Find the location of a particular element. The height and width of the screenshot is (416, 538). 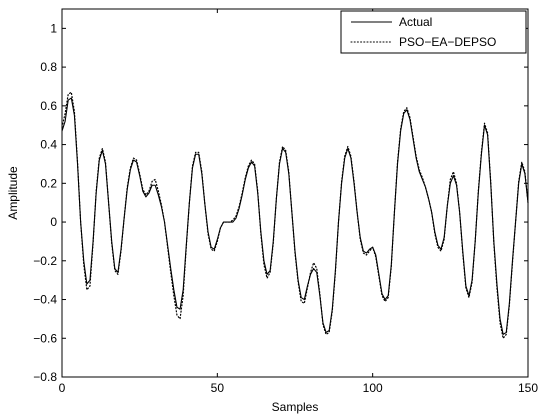

x-tick-label: 50 is located at coordinates (218, 388).